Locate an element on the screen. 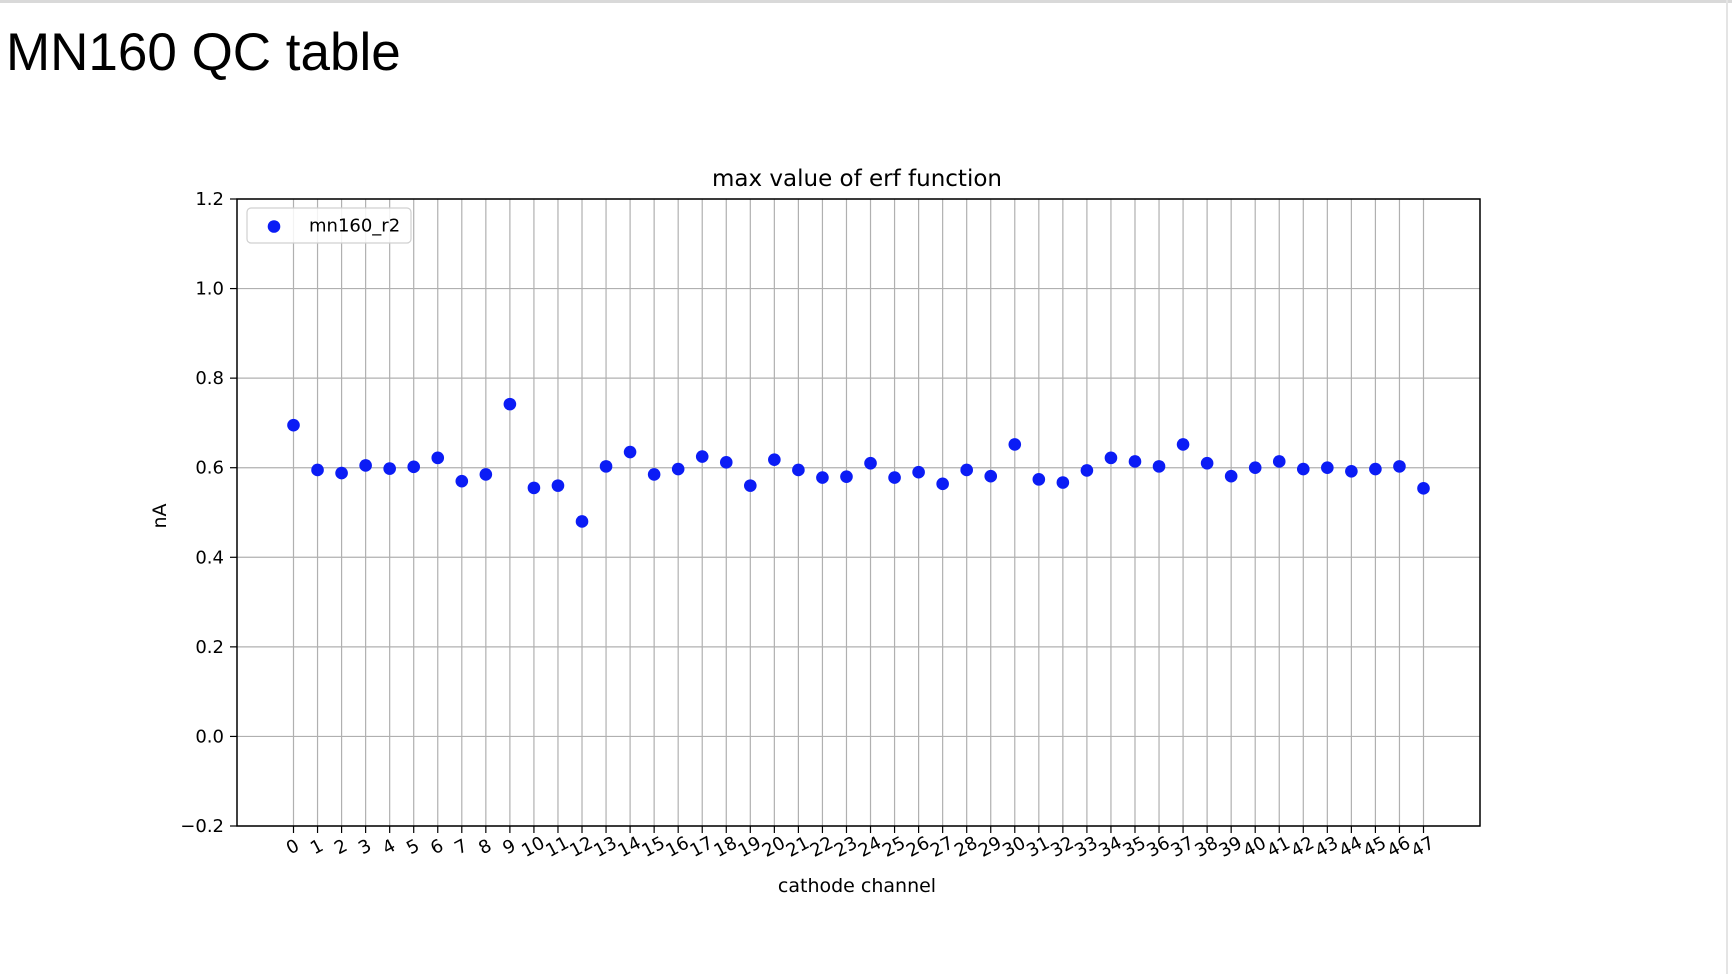 The height and width of the screenshot is (974, 1732). x-tick-label: 6 is located at coordinates (437, 847).